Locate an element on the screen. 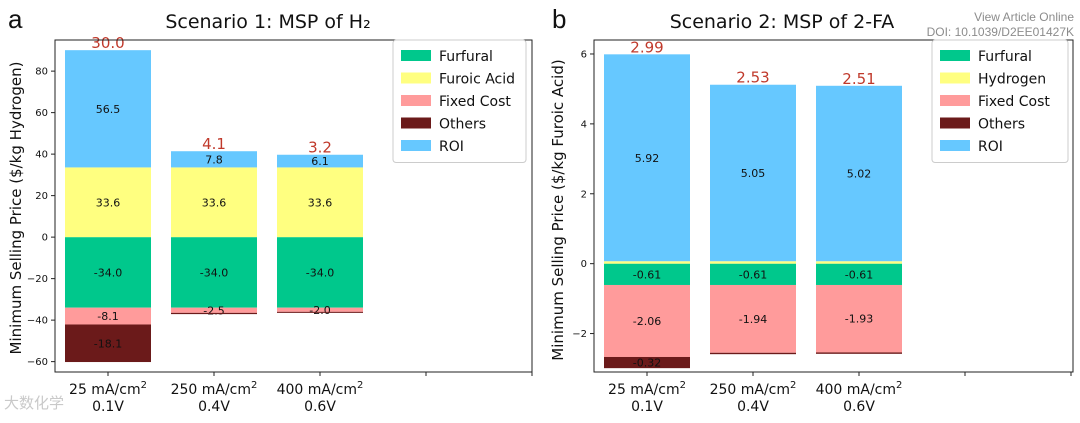  y-tick-label-b: 0 is located at coordinates (584, 264).